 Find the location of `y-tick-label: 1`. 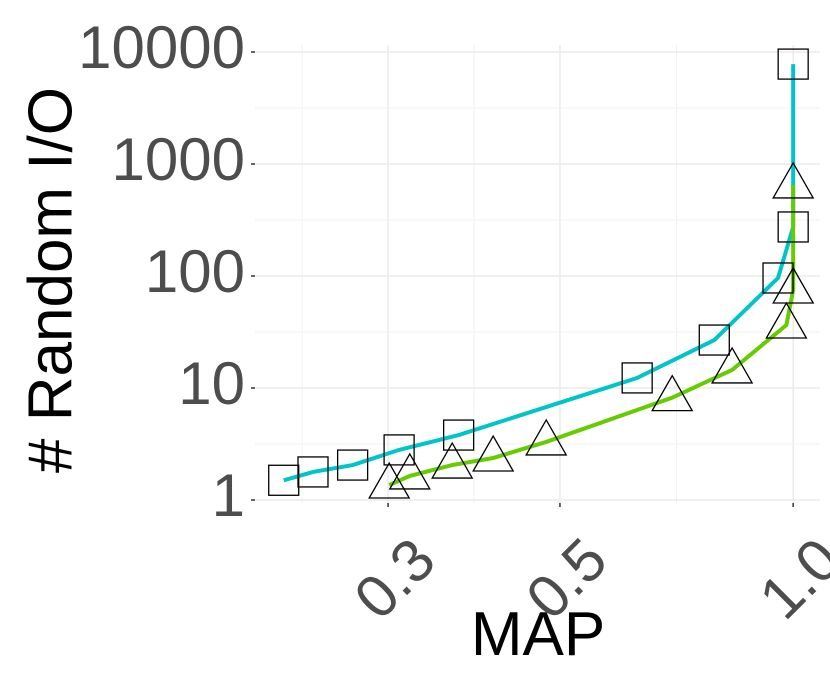

y-tick-label: 1 is located at coordinates (228, 495).